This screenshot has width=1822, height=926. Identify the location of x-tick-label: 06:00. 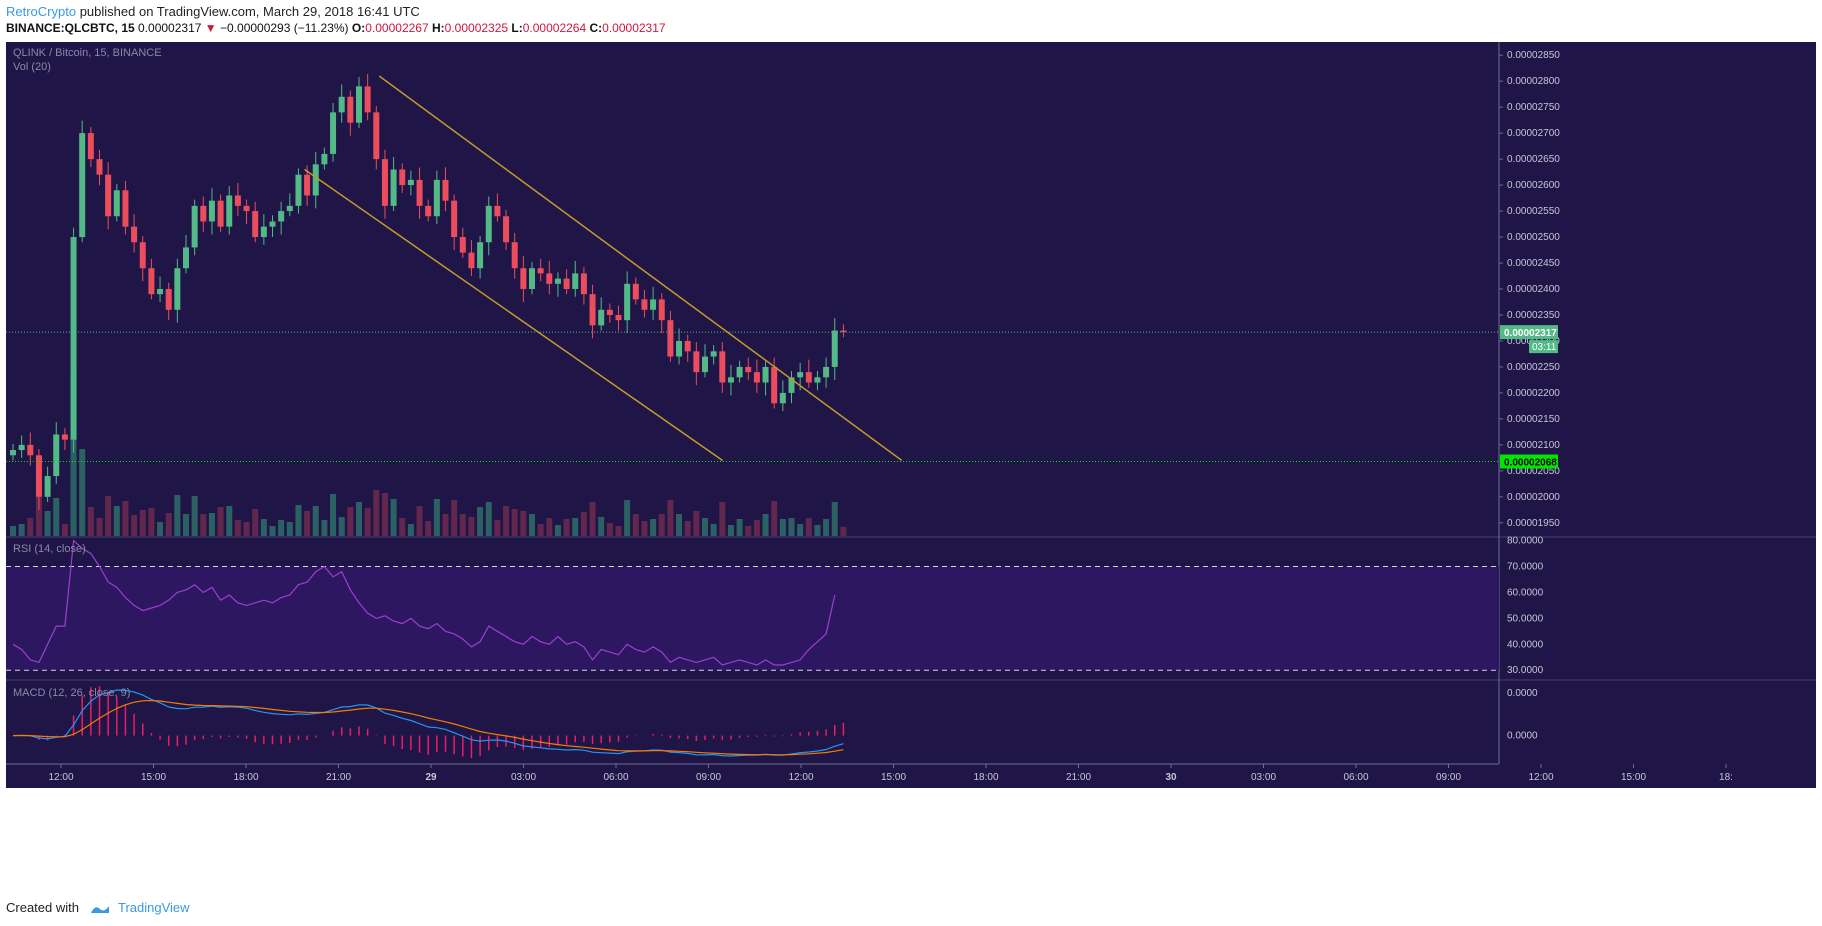
(615, 777).